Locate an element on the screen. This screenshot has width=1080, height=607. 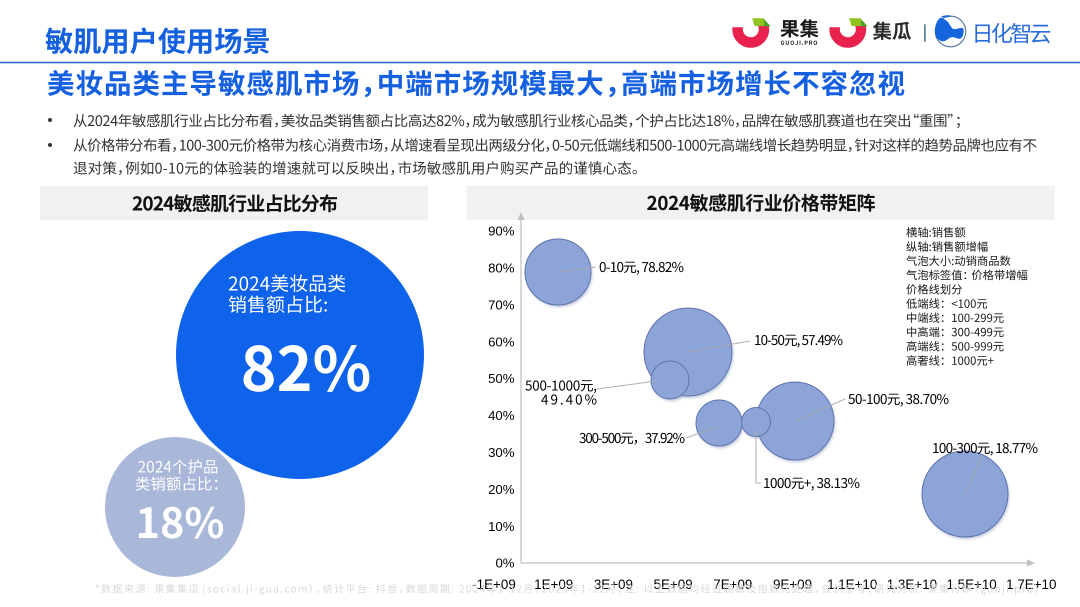
svg-text: 1.1E+10 is located at coordinates (852, 584).